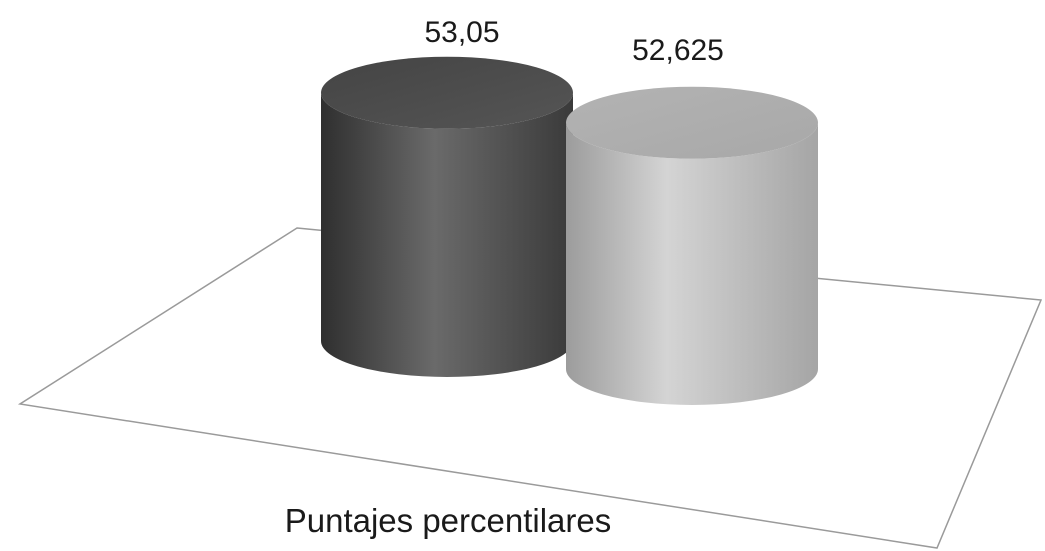 This screenshot has width=1045, height=551. Describe the element at coordinates (678, 50) in the screenshot. I see `data-label-2: 52,625` at that location.